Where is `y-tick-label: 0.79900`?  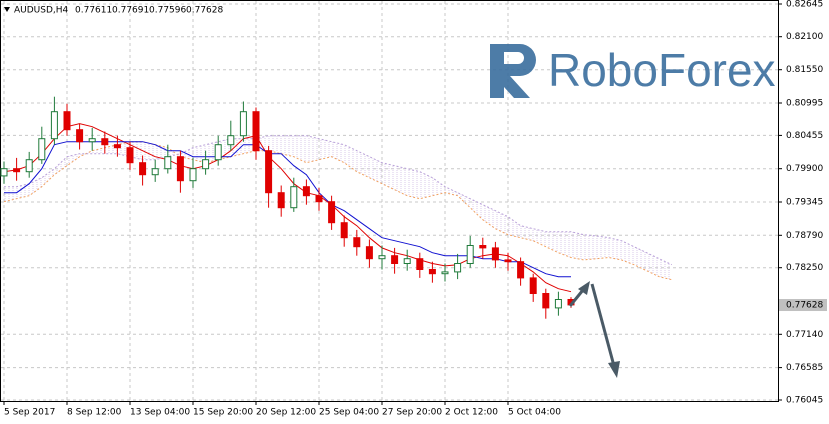 y-tick-label: 0.79900 is located at coordinates (804, 169).